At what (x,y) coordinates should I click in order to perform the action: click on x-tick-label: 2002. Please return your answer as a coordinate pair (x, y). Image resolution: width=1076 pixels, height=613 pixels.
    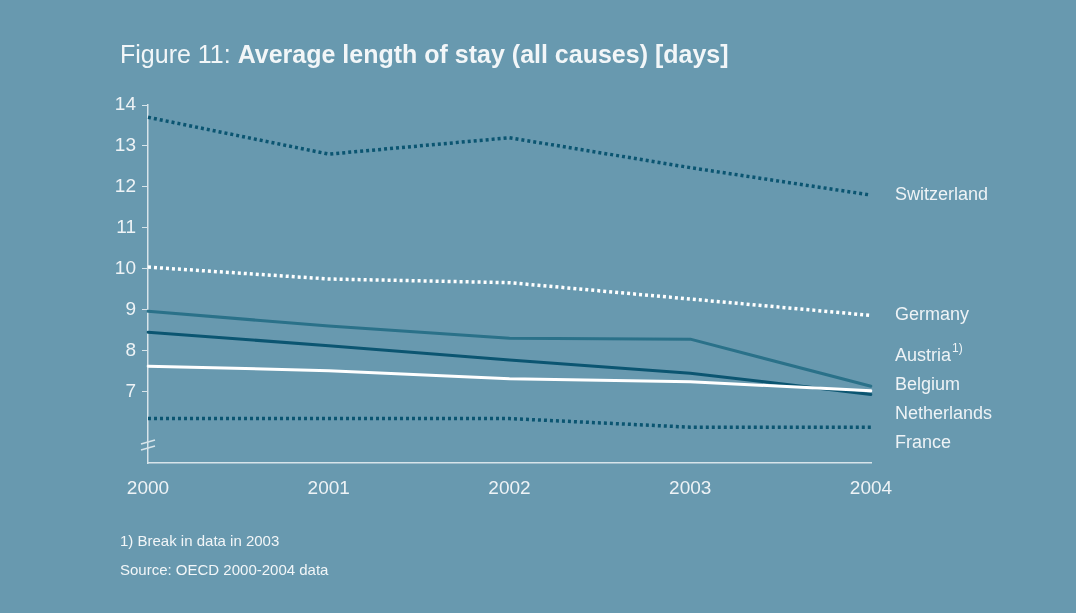
    Looking at the image, I should click on (509, 487).